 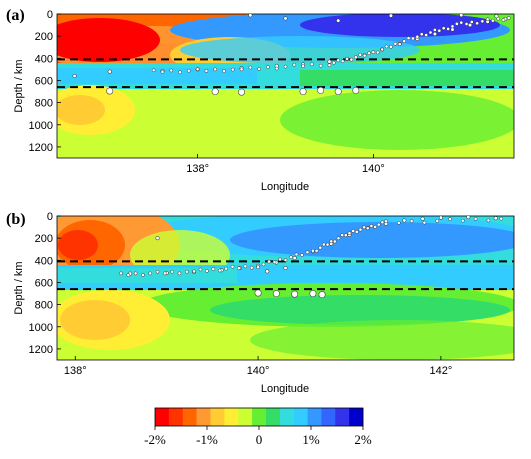 What do you see at coordinates (311, 439) in the screenshot?
I see `colorbar-tick-label: 1%` at bounding box center [311, 439].